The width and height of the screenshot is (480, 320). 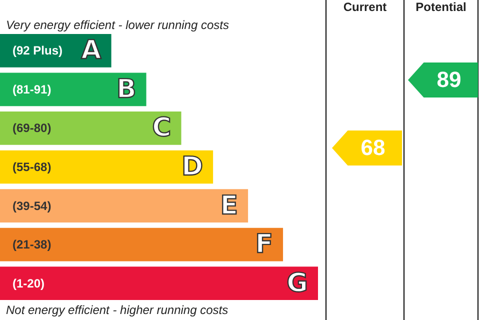 What do you see at coordinates (126, 89) in the screenshot?
I see `annotation: B` at bounding box center [126, 89].